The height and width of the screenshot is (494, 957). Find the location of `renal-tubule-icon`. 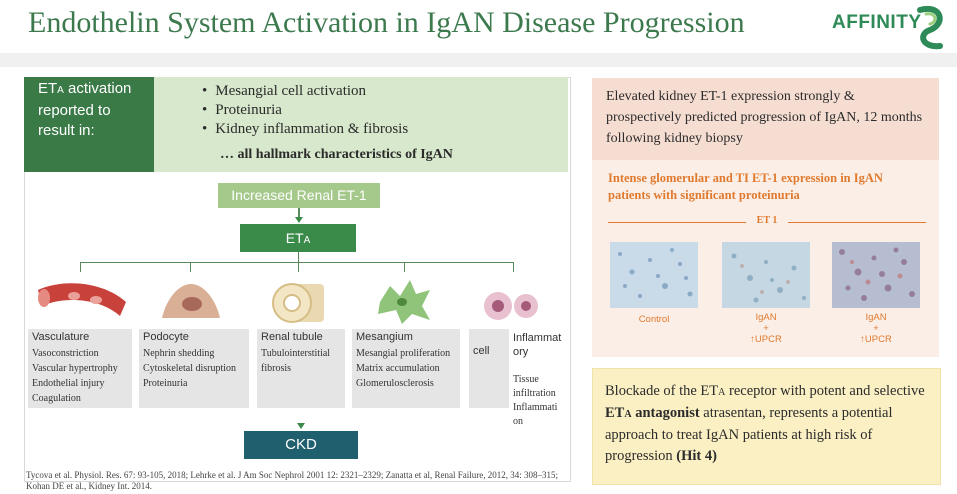

renal-tubule-icon is located at coordinates (298, 303).